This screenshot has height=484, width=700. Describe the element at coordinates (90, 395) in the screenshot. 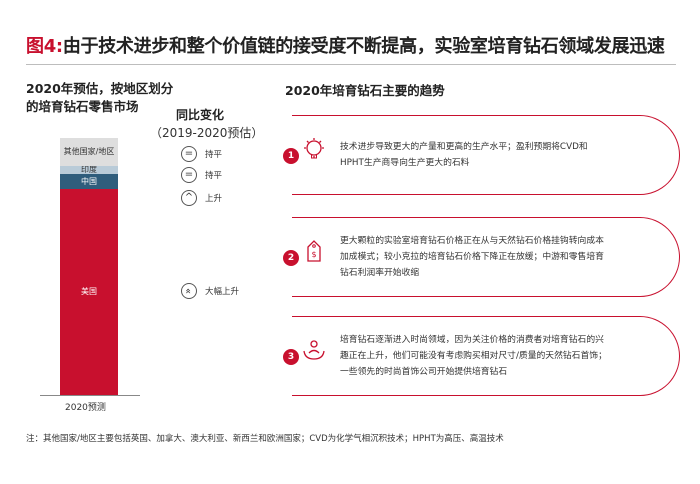

I see `chart-baseline` at that location.